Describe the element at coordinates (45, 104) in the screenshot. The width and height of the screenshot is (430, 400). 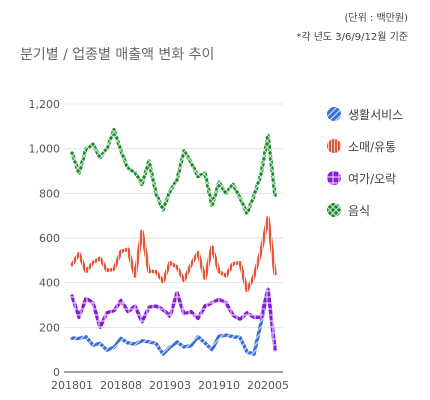
I see `y-tick-label: 1,200` at that location.